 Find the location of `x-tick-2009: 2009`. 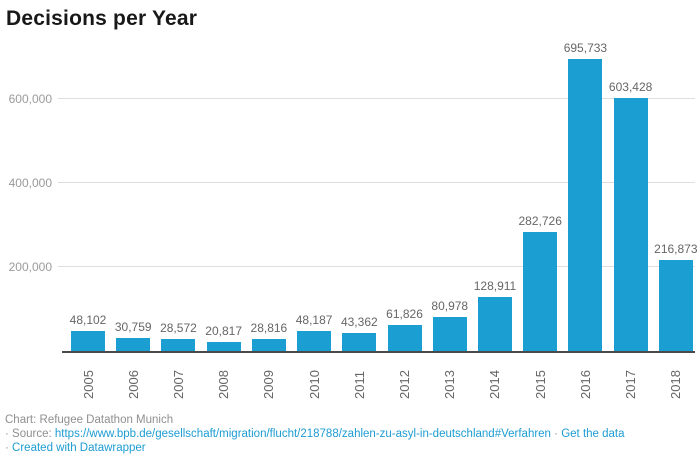

x-tick-2009: 2009 is located at coordinates (269, 379).